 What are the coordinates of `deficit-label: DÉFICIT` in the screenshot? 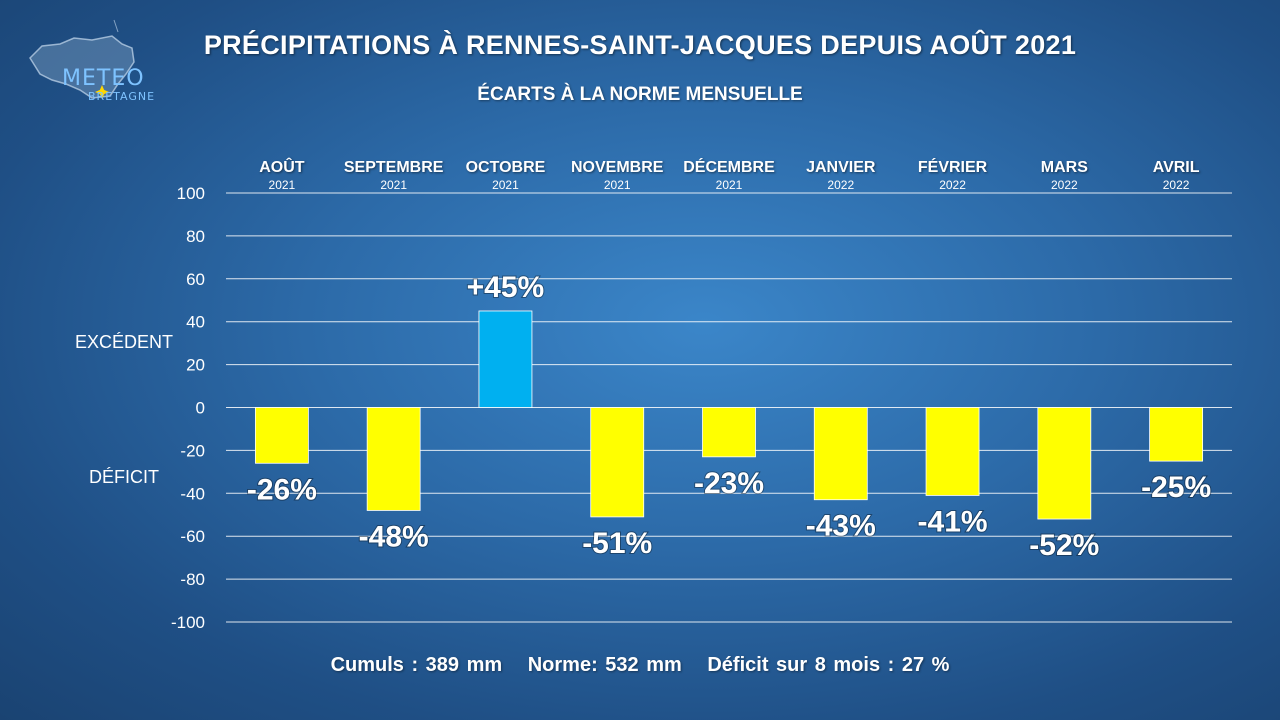 It's located at (124, 477).